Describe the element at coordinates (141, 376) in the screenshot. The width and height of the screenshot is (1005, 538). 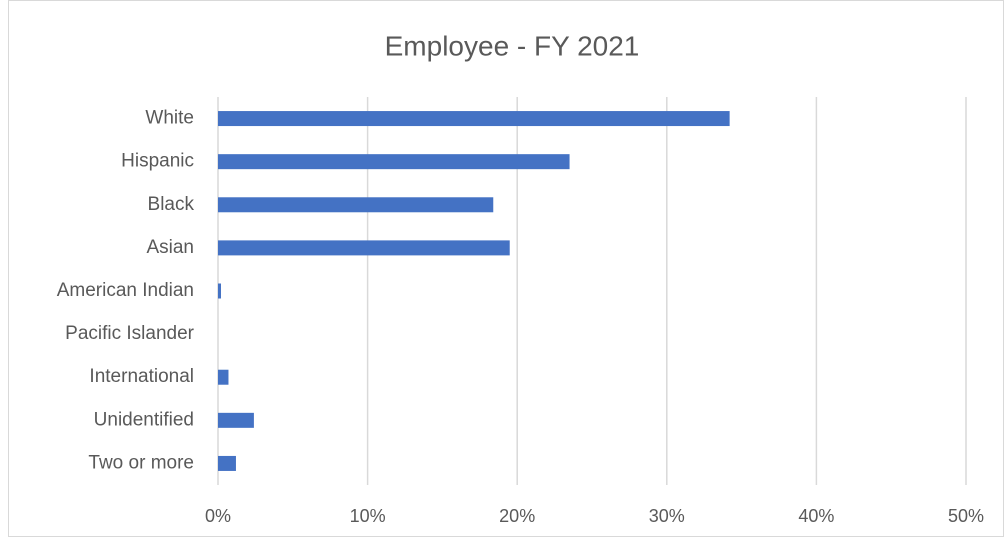
I see `y-tick-label: International` at that location.